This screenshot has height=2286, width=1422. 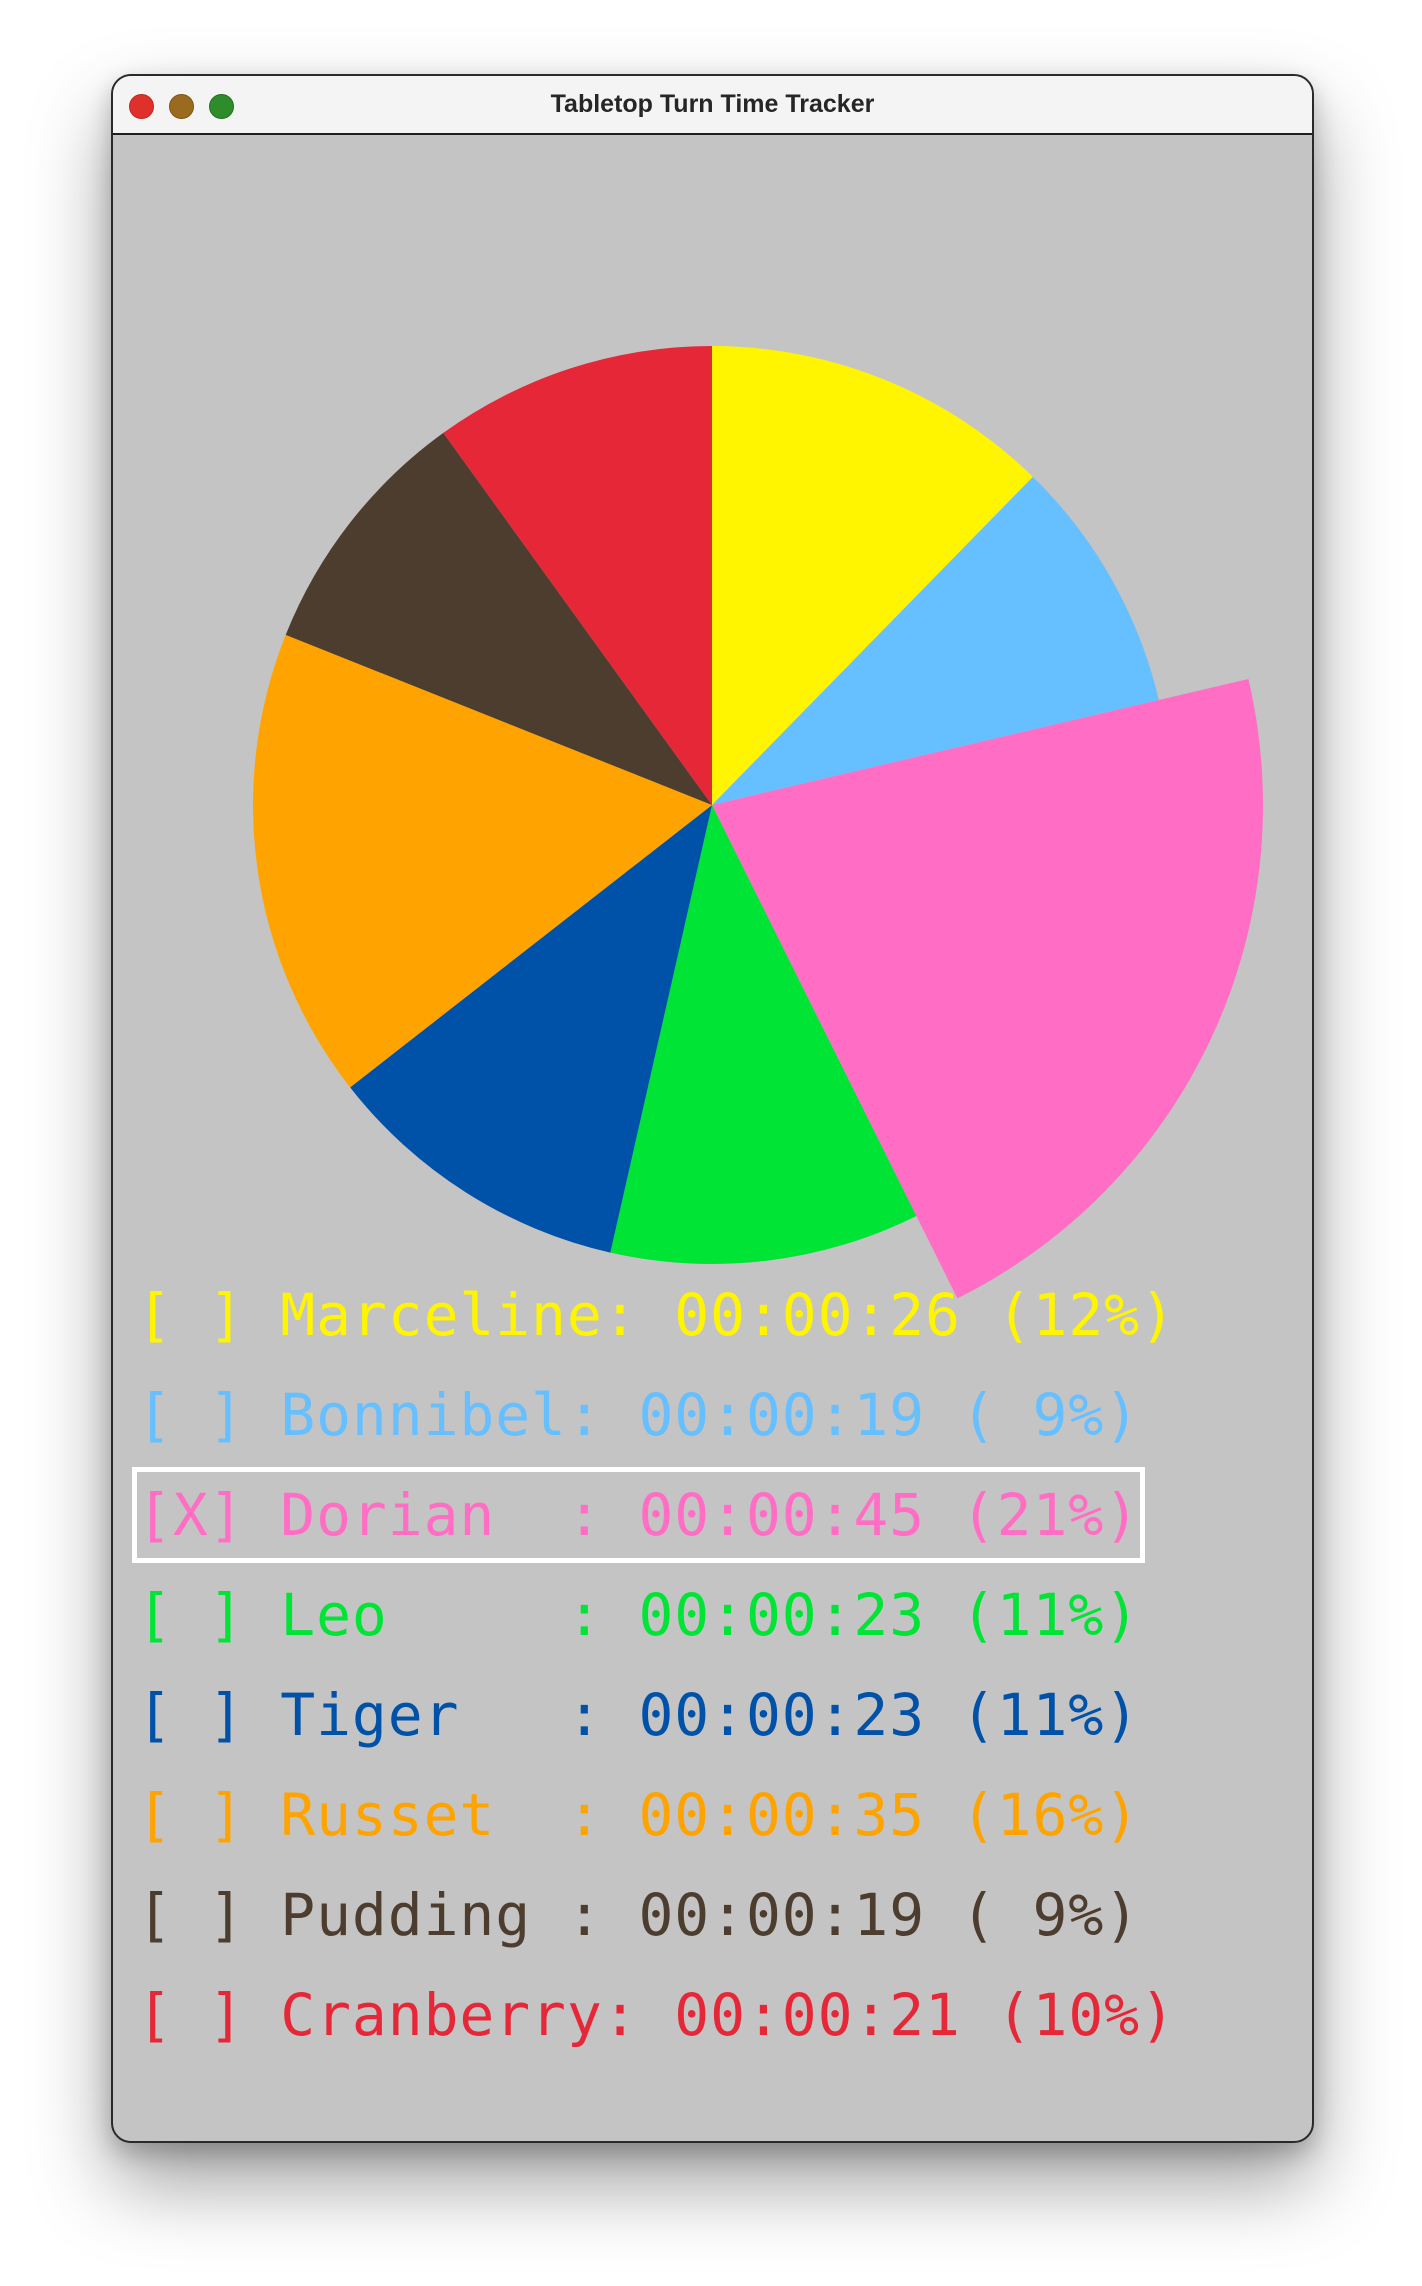 I want to click on player-row-russet: [ ] Russet : 00:00:35 (16%), so click(x=638, y=1815).